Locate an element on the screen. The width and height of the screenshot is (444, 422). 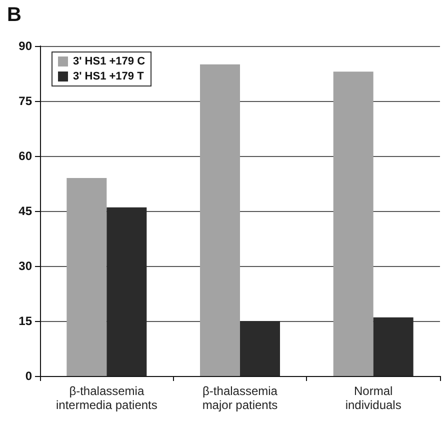
x-tick-label: Normal individuals is located at coordinates (373, 398).